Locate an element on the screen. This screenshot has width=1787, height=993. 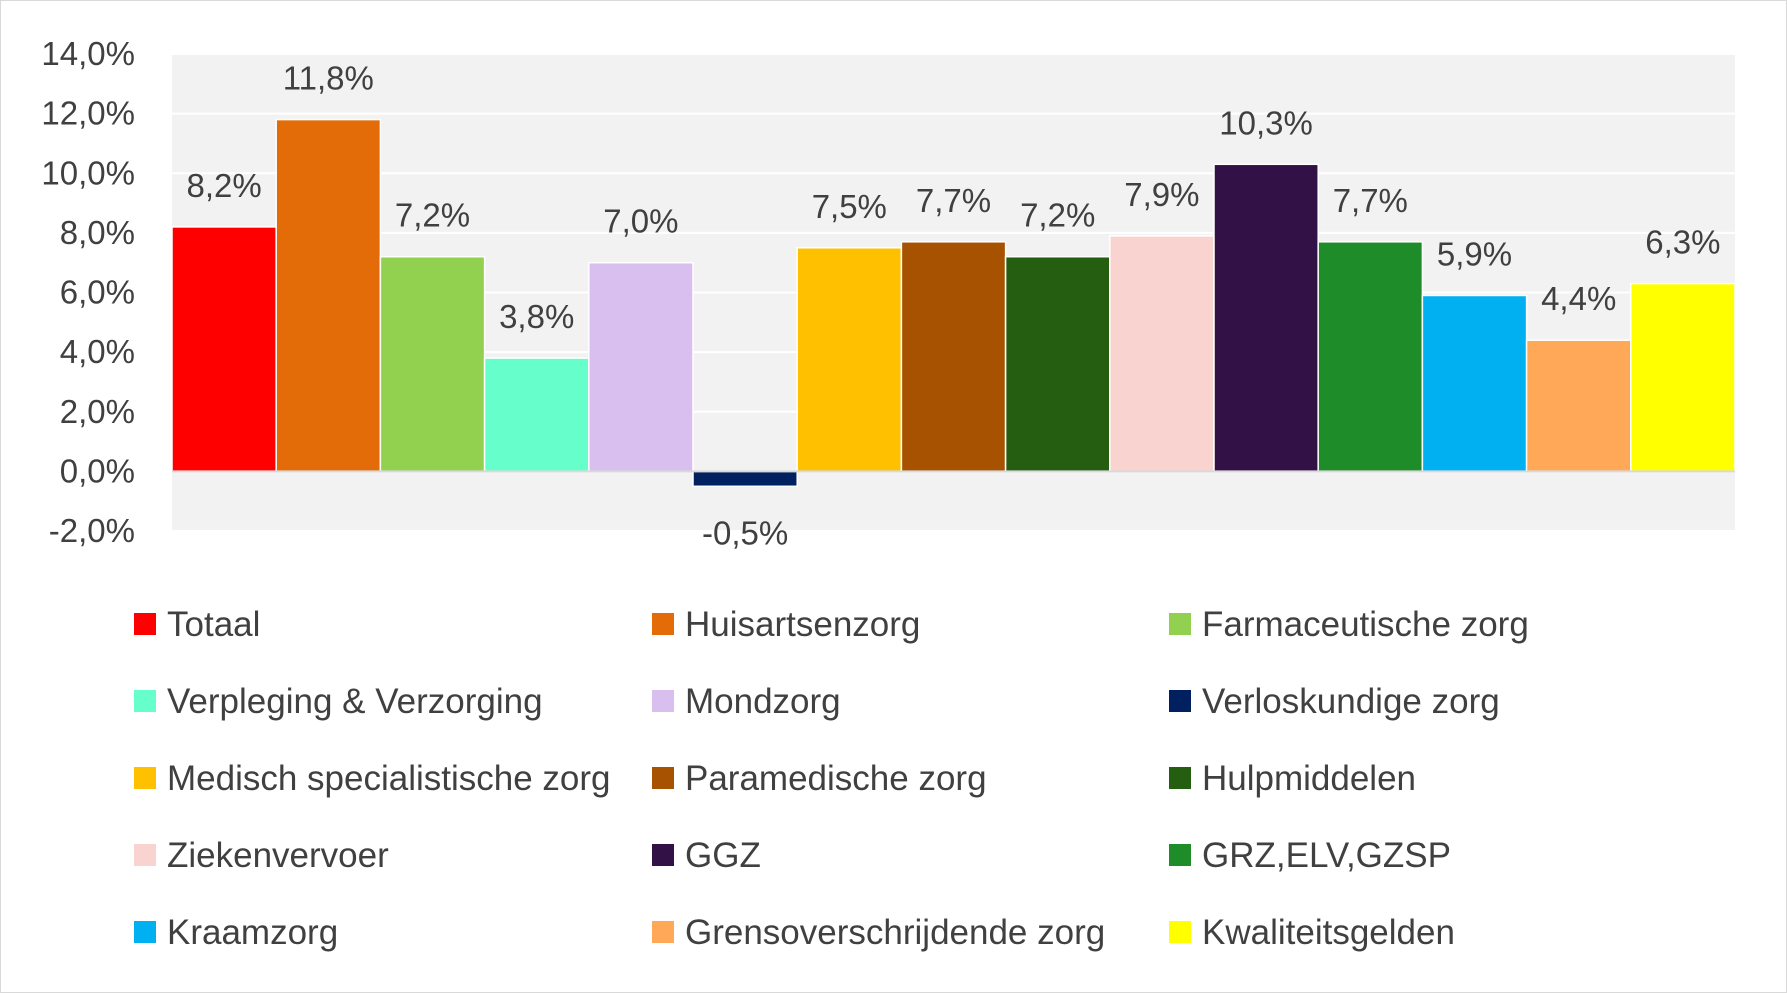
bar-hulpmiddelen is located at coordinates (1057, 364).